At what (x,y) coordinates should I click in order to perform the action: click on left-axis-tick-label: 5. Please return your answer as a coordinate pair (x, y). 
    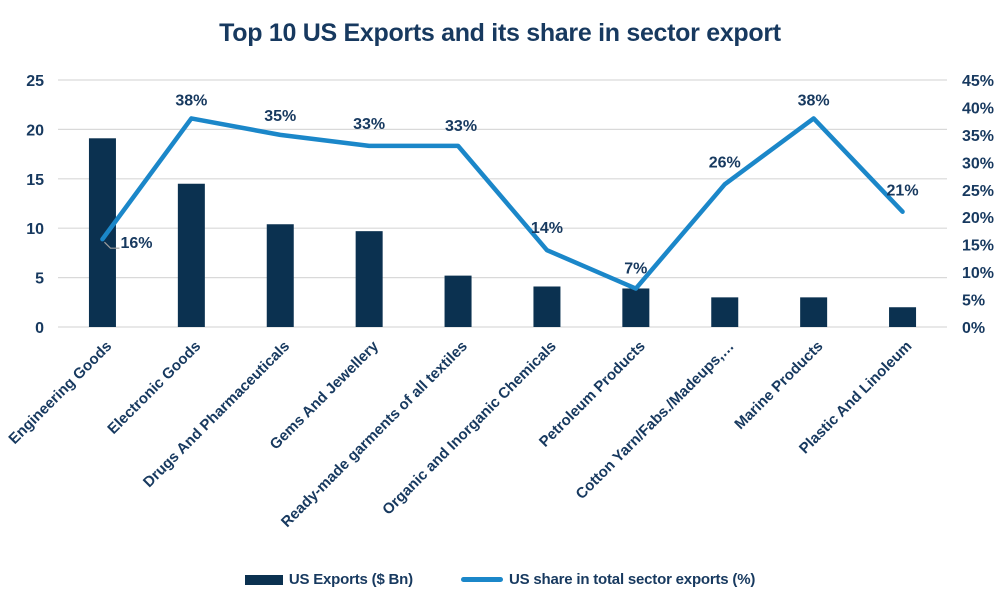
    Looking at the image, I should click on (39, 279).